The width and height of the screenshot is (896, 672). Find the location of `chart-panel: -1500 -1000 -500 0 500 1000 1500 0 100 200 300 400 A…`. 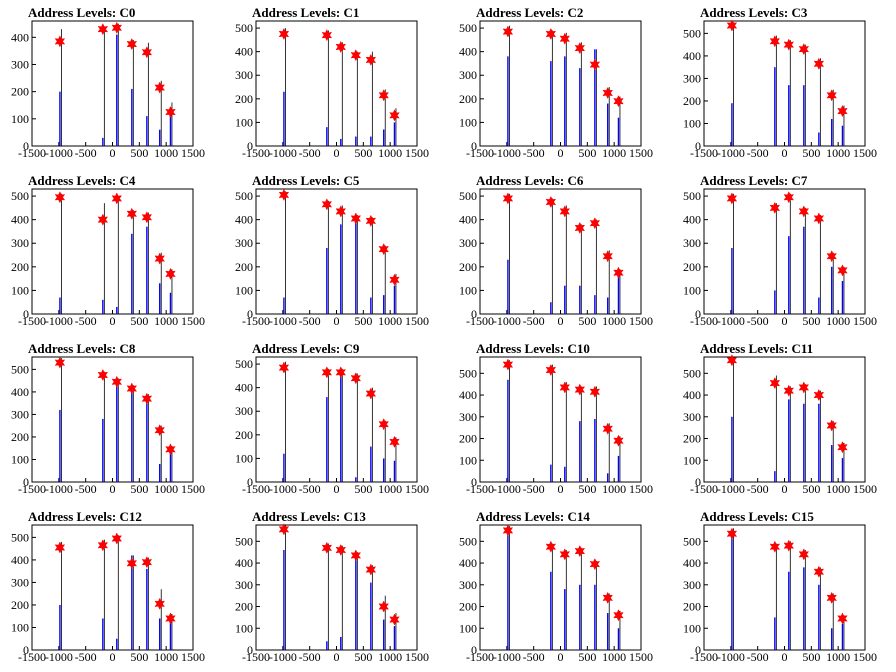

chart-panel: -1500 -1000 -500 0 500 1000 1500 0 100 200 300 400 A… is located at coordinates (112, 84).